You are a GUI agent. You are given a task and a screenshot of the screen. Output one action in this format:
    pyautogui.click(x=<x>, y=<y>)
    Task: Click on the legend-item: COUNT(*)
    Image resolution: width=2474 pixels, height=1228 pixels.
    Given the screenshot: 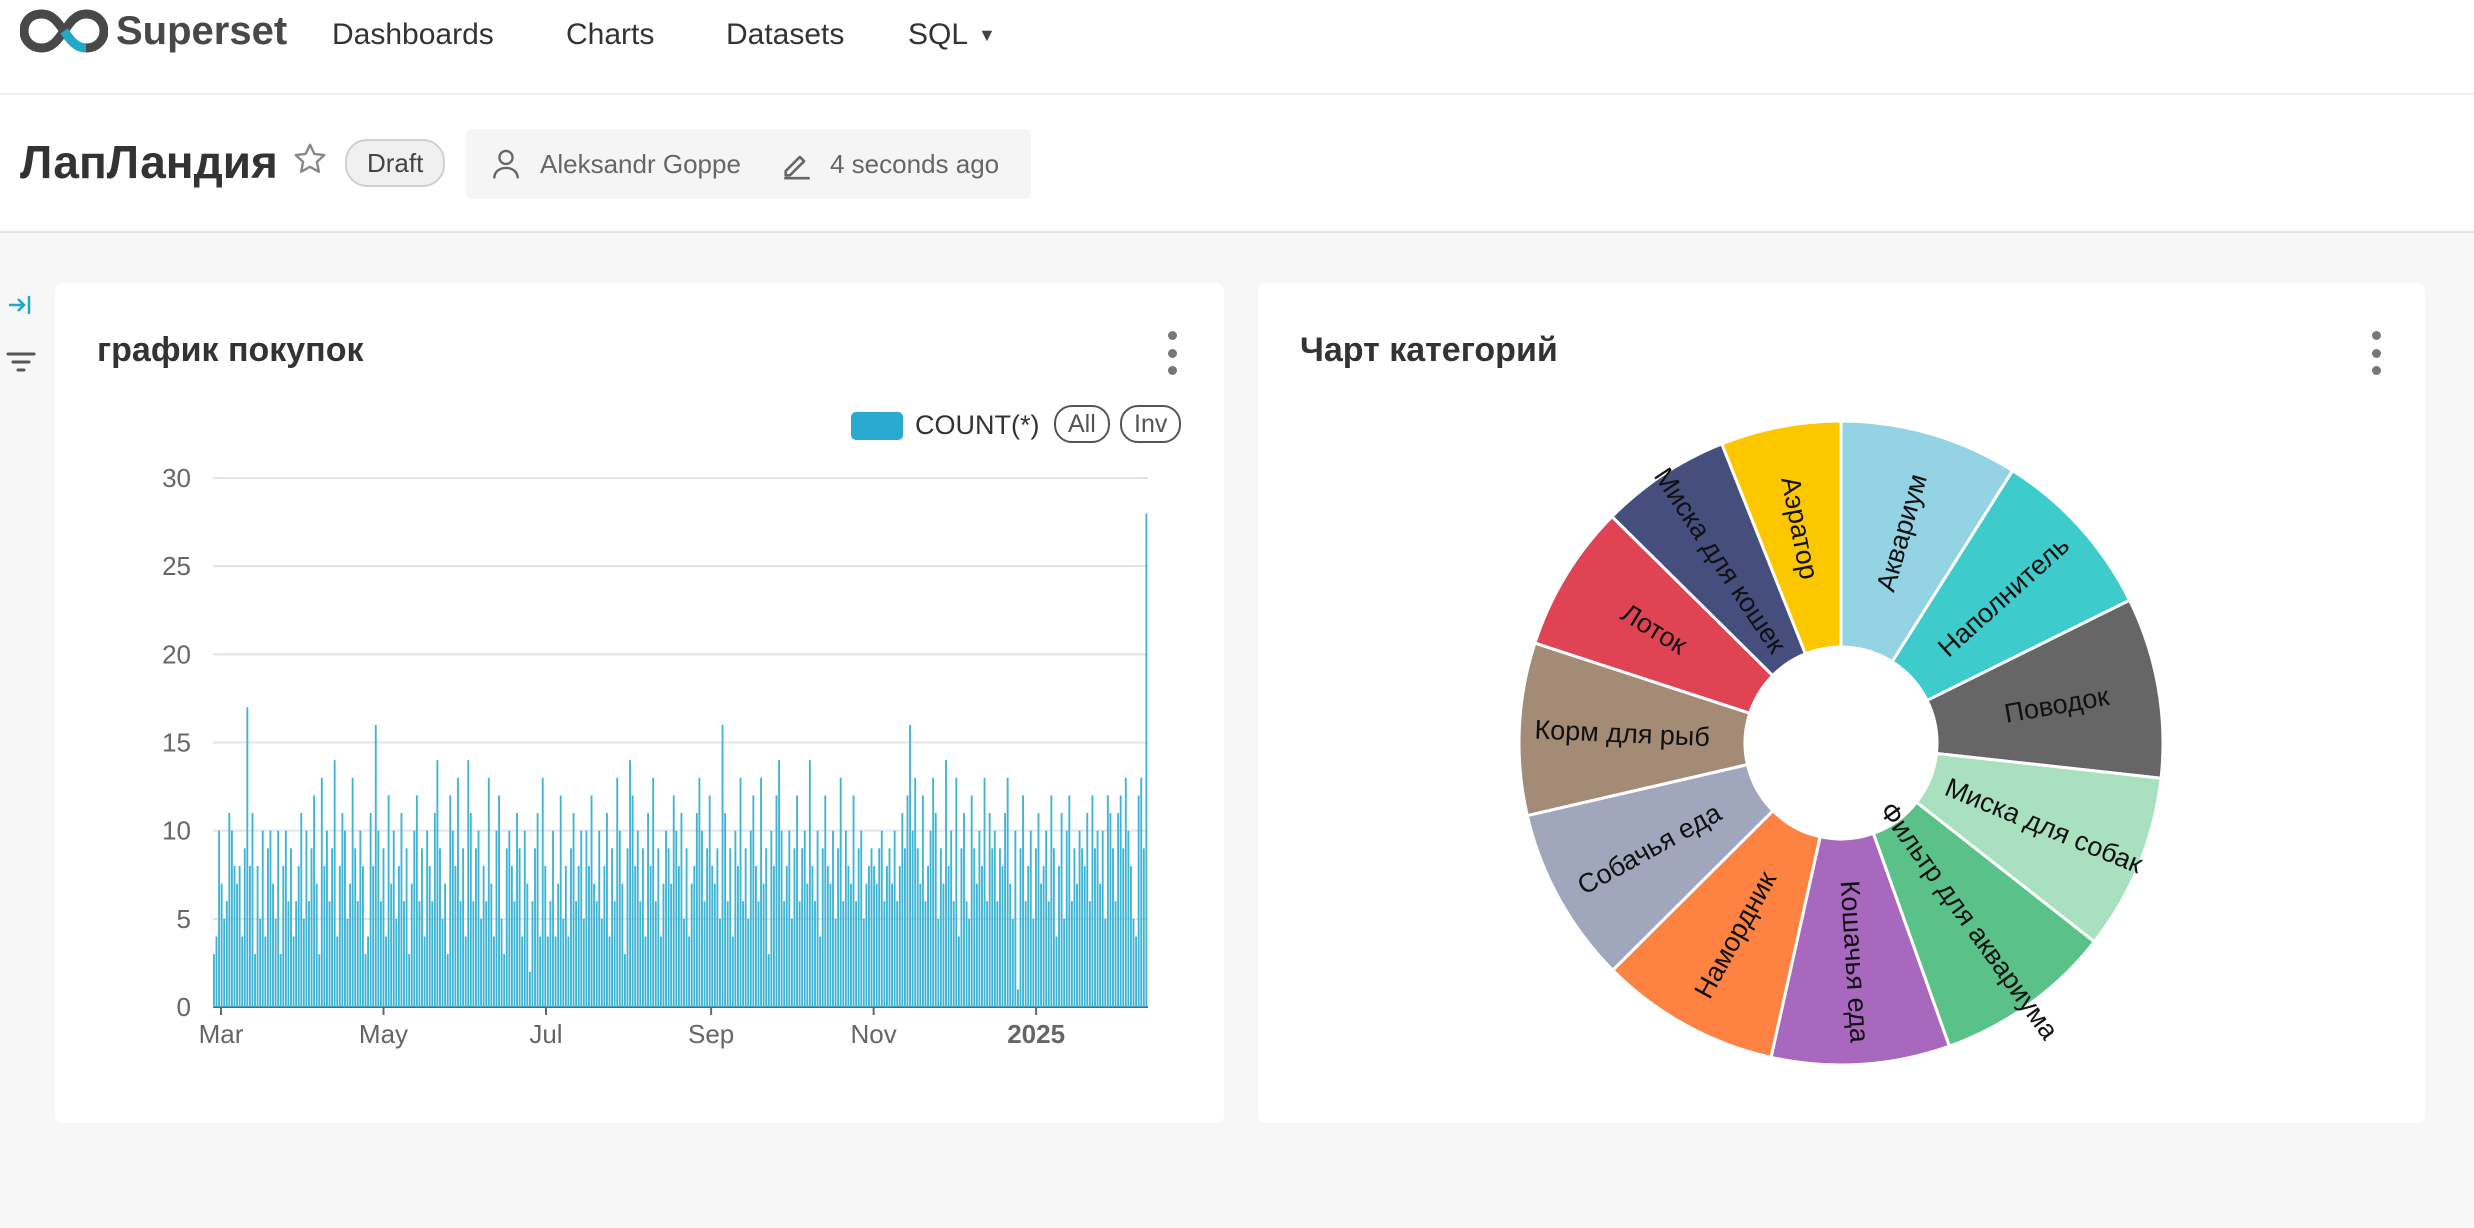 What is the action you would take?
    pyautogui.click(x=945, y=425)
    